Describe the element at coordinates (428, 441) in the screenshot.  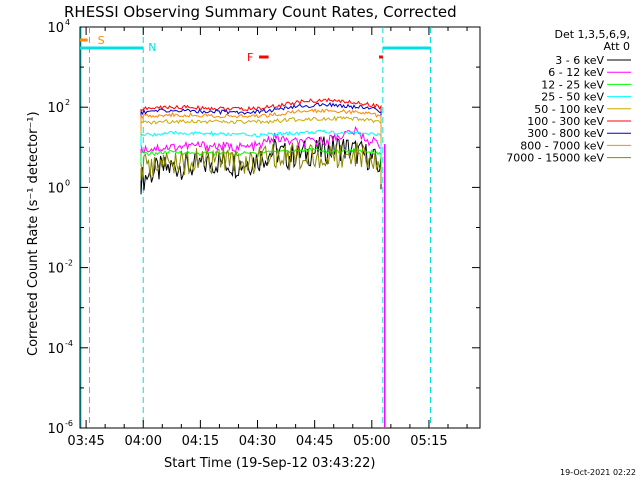
I see `x-tick-label: 05:15` at that location.